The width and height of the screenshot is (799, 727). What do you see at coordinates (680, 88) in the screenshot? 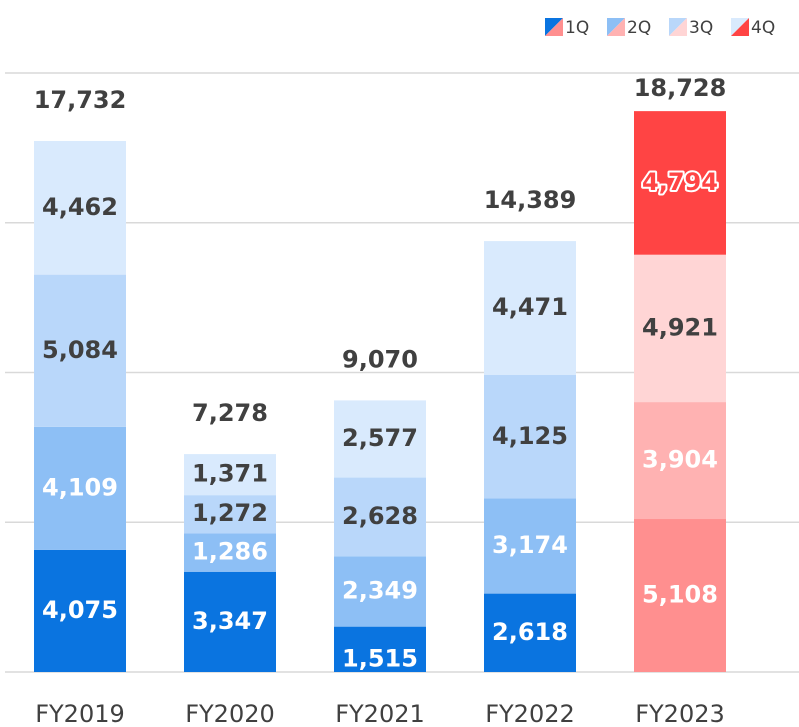
I see `total-label: 18,728` at bounding box center [680, 88].